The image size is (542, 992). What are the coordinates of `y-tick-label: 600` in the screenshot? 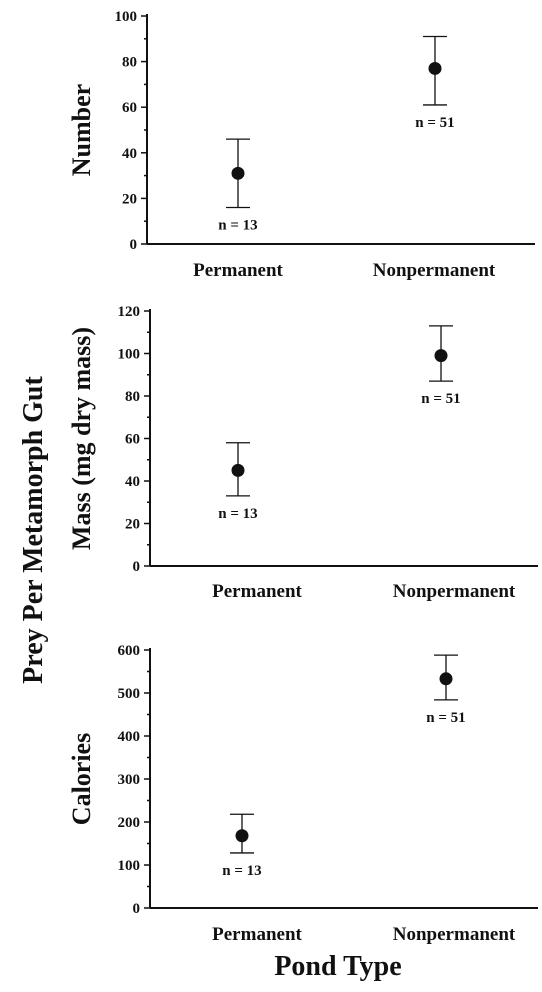 It's located at (129, 651).